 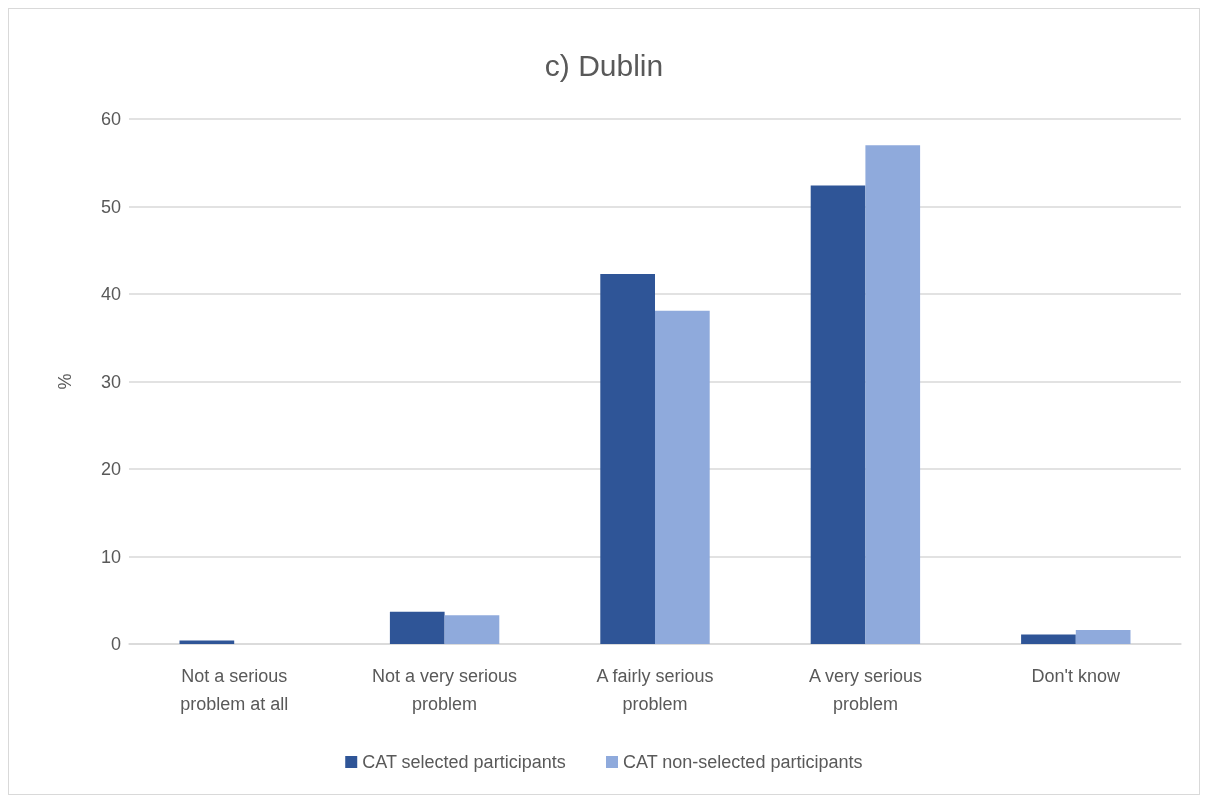 What do you see at coordinates (110, 119) in the screenshot?
I see `y-tick-label: 60` at bounding box center [110, 119].